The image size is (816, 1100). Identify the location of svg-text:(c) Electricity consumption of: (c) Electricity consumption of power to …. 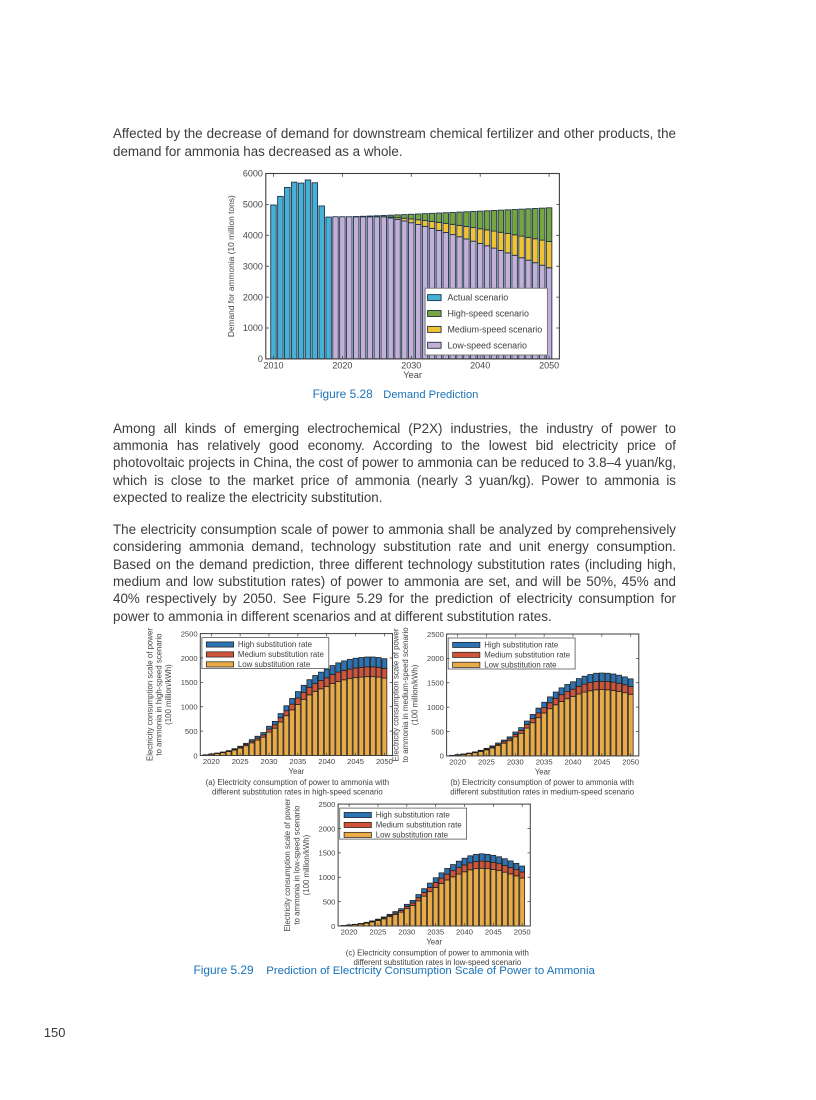
(437, 953).